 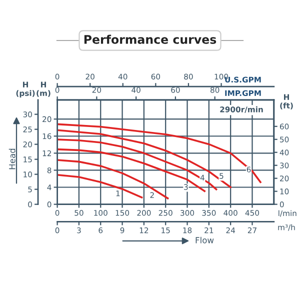 What do you see at coordinates (12, 159) in the screenshot?
I see `y2-axis-title: Head` at bounding box center [12, 159].